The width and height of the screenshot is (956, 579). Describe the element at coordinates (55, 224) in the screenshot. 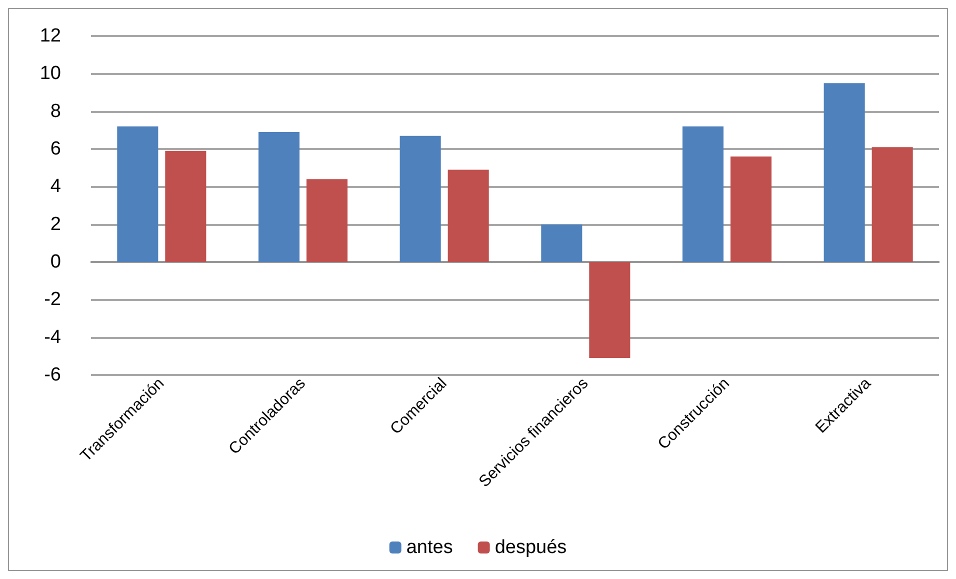

I see `y-tick-label: 2` at that location.